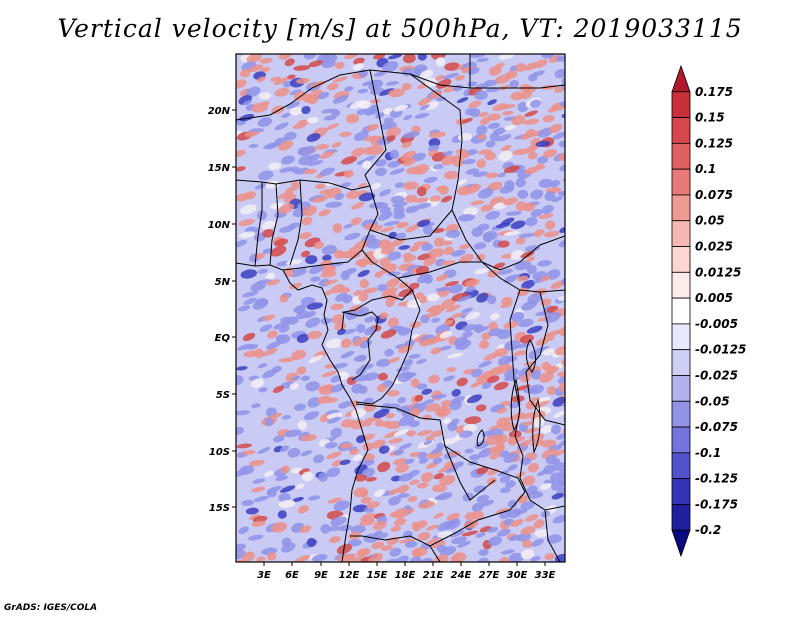 The image size is (800, 618). What do you see at coordinates (716, 479) in the screenshot?
I see `colorbar-label: -0.125` at bounding box center [716, 479].